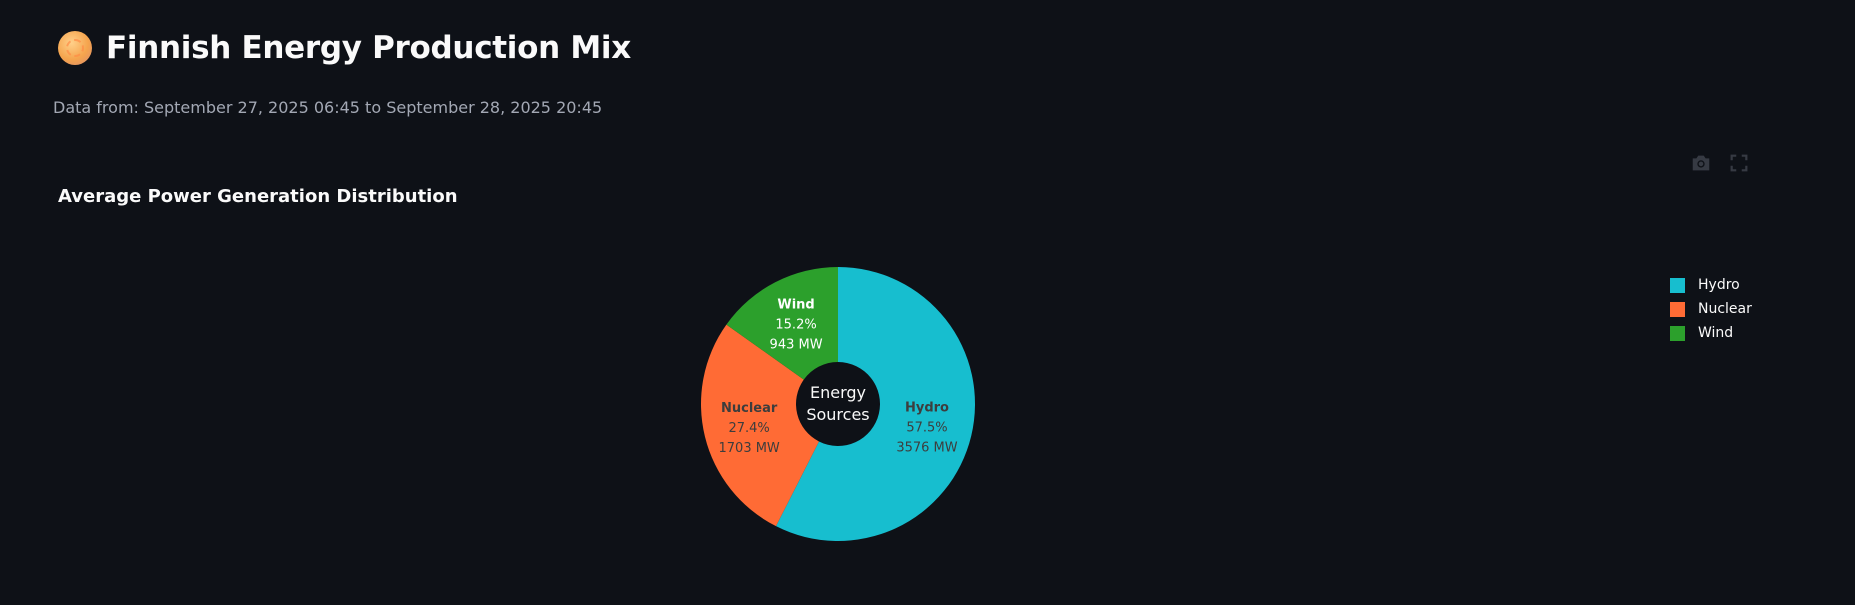 The height and width of the screenshot is (605, 1855). I want to click on legend-label: Hydro, so click(1719, 285).